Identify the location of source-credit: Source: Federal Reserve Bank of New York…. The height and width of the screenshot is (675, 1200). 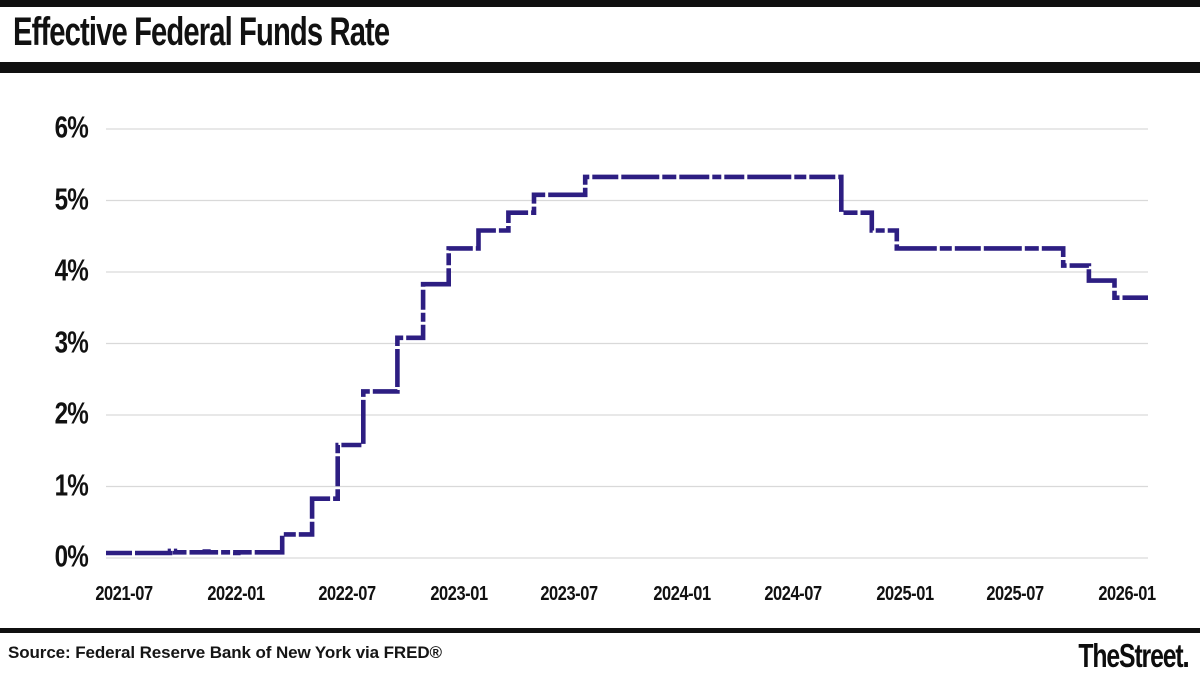
(225, 652).